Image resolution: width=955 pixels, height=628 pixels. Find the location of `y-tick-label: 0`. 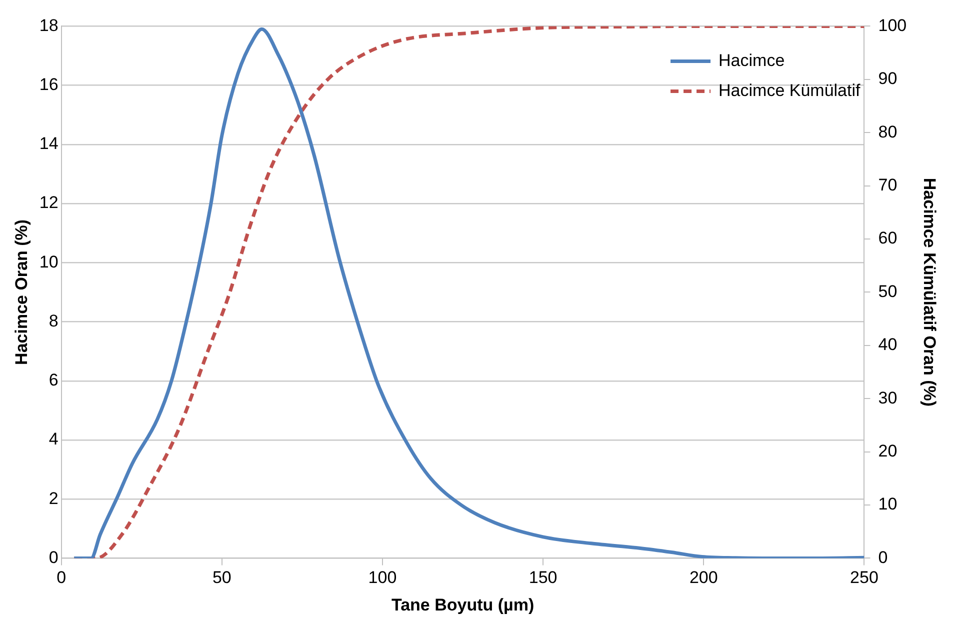

y-tick-label: 0 is located at coordinates (53, 557).